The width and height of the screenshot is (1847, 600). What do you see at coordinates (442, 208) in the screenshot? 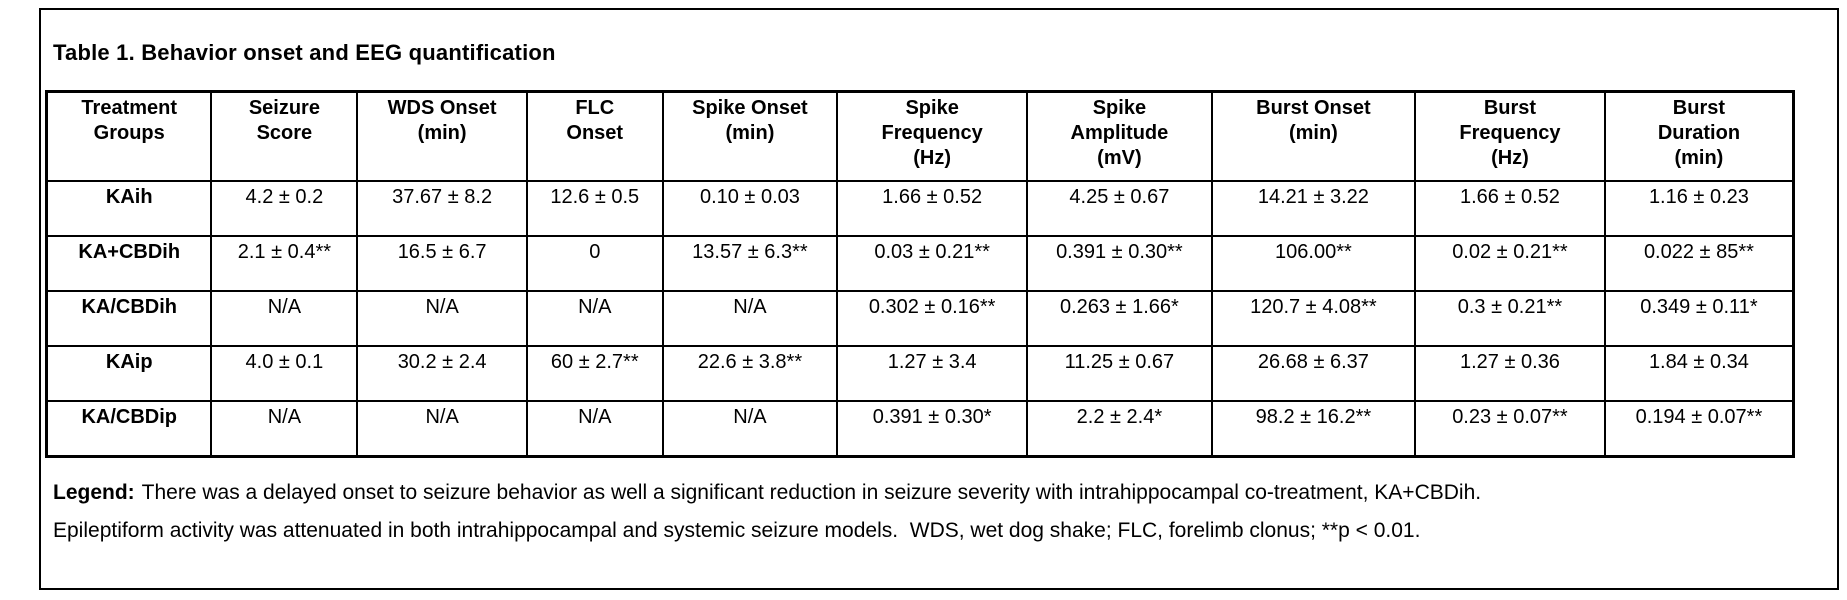
I see `data-cell: 37.67 ± 8.2` at bounding box center [442, 208].